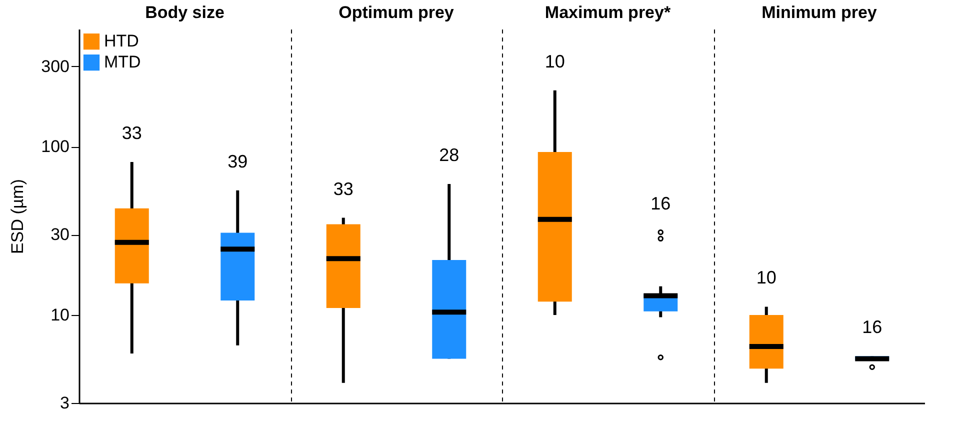 Image resolution: width=973 pixels, height=428 pixels. I want to click on y-tick-label: 100, so click(55, 146).